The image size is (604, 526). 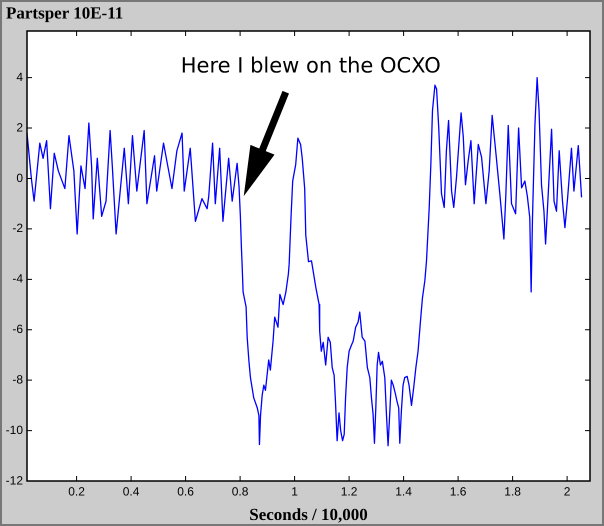 What do you see at coordinates (15, 429) in the screenshot?
I see `y-tick-label: -10` at bounding box center [15, 429].